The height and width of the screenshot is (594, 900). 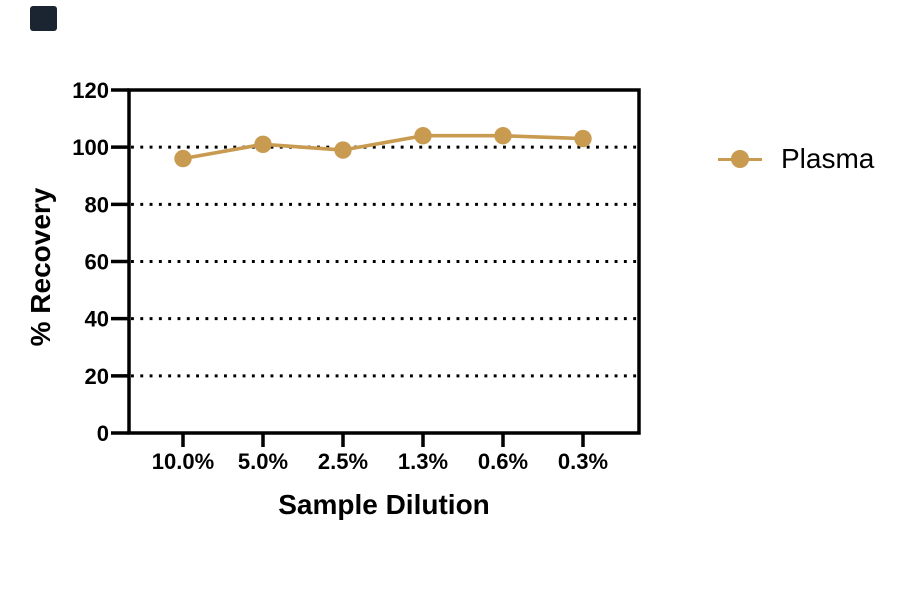 What do you see at coordinates (263, 461) in the screenshot?
I see `x-tick-label-1: 5.0%` at bounding box center [263, 461].